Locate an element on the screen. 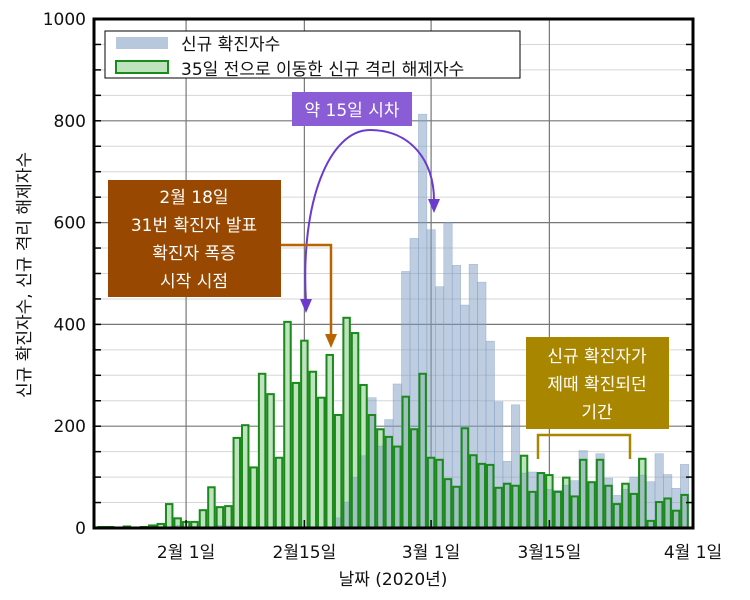 This screenshot has width=750, height=600. legend-swatch-cases is located at coordinates (142, 43).